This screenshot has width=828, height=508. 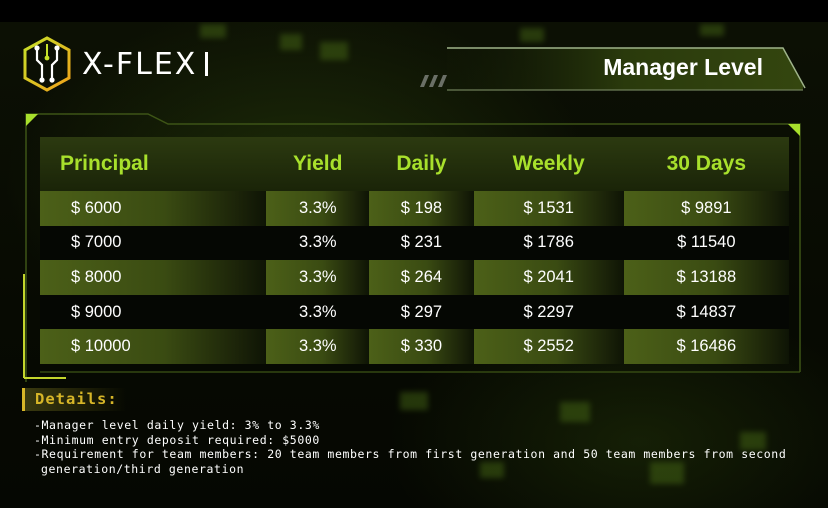 I want to click on brand-logo: X-FLEX, so click(x=115, y=64).